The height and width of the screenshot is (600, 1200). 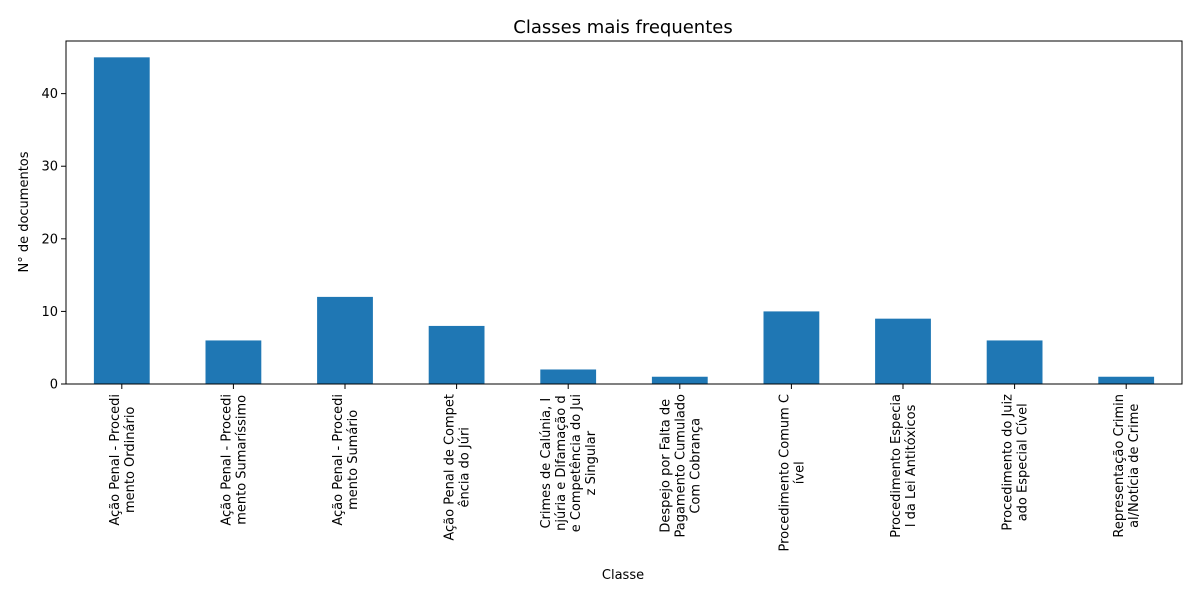 What do you see at coordinates (234, 460) in the screenshot?
I see `x-tick-label-1: Ação Penal - Procedimento Sumaríssimo` at bounding box center [234, 460].